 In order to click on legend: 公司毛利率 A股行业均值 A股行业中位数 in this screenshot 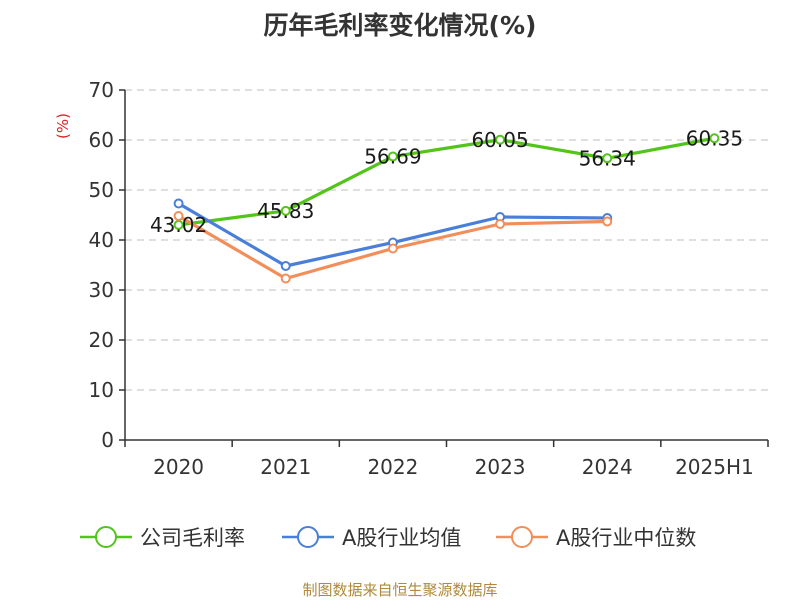, I will do `click(388, 538)`.